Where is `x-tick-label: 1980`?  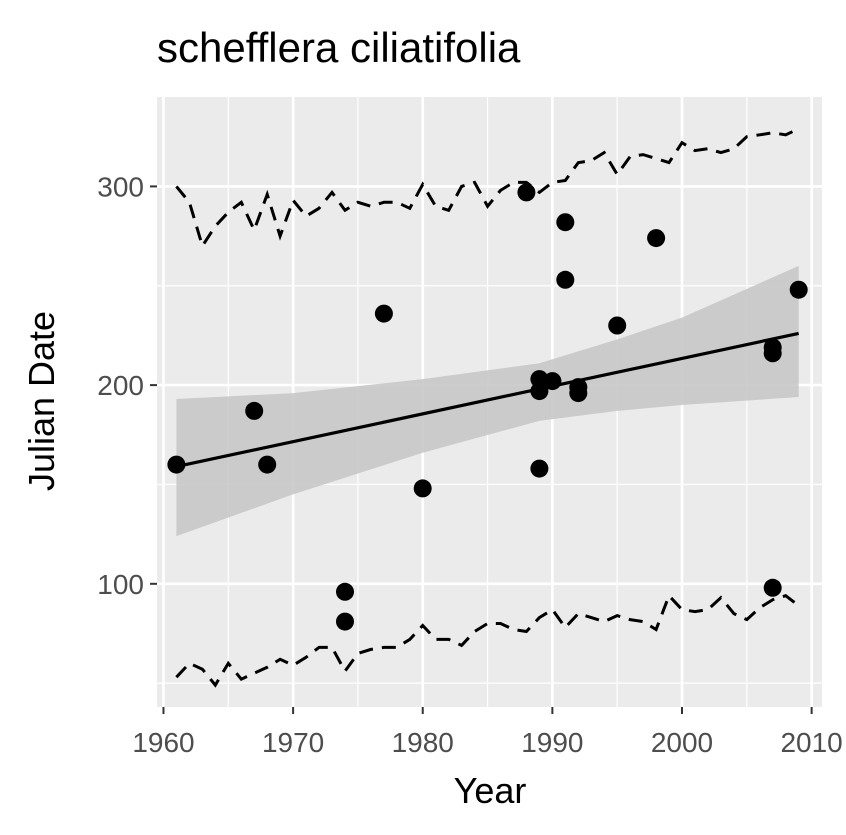
x-tick-label: 1980 is located at coordinates (423, 742).